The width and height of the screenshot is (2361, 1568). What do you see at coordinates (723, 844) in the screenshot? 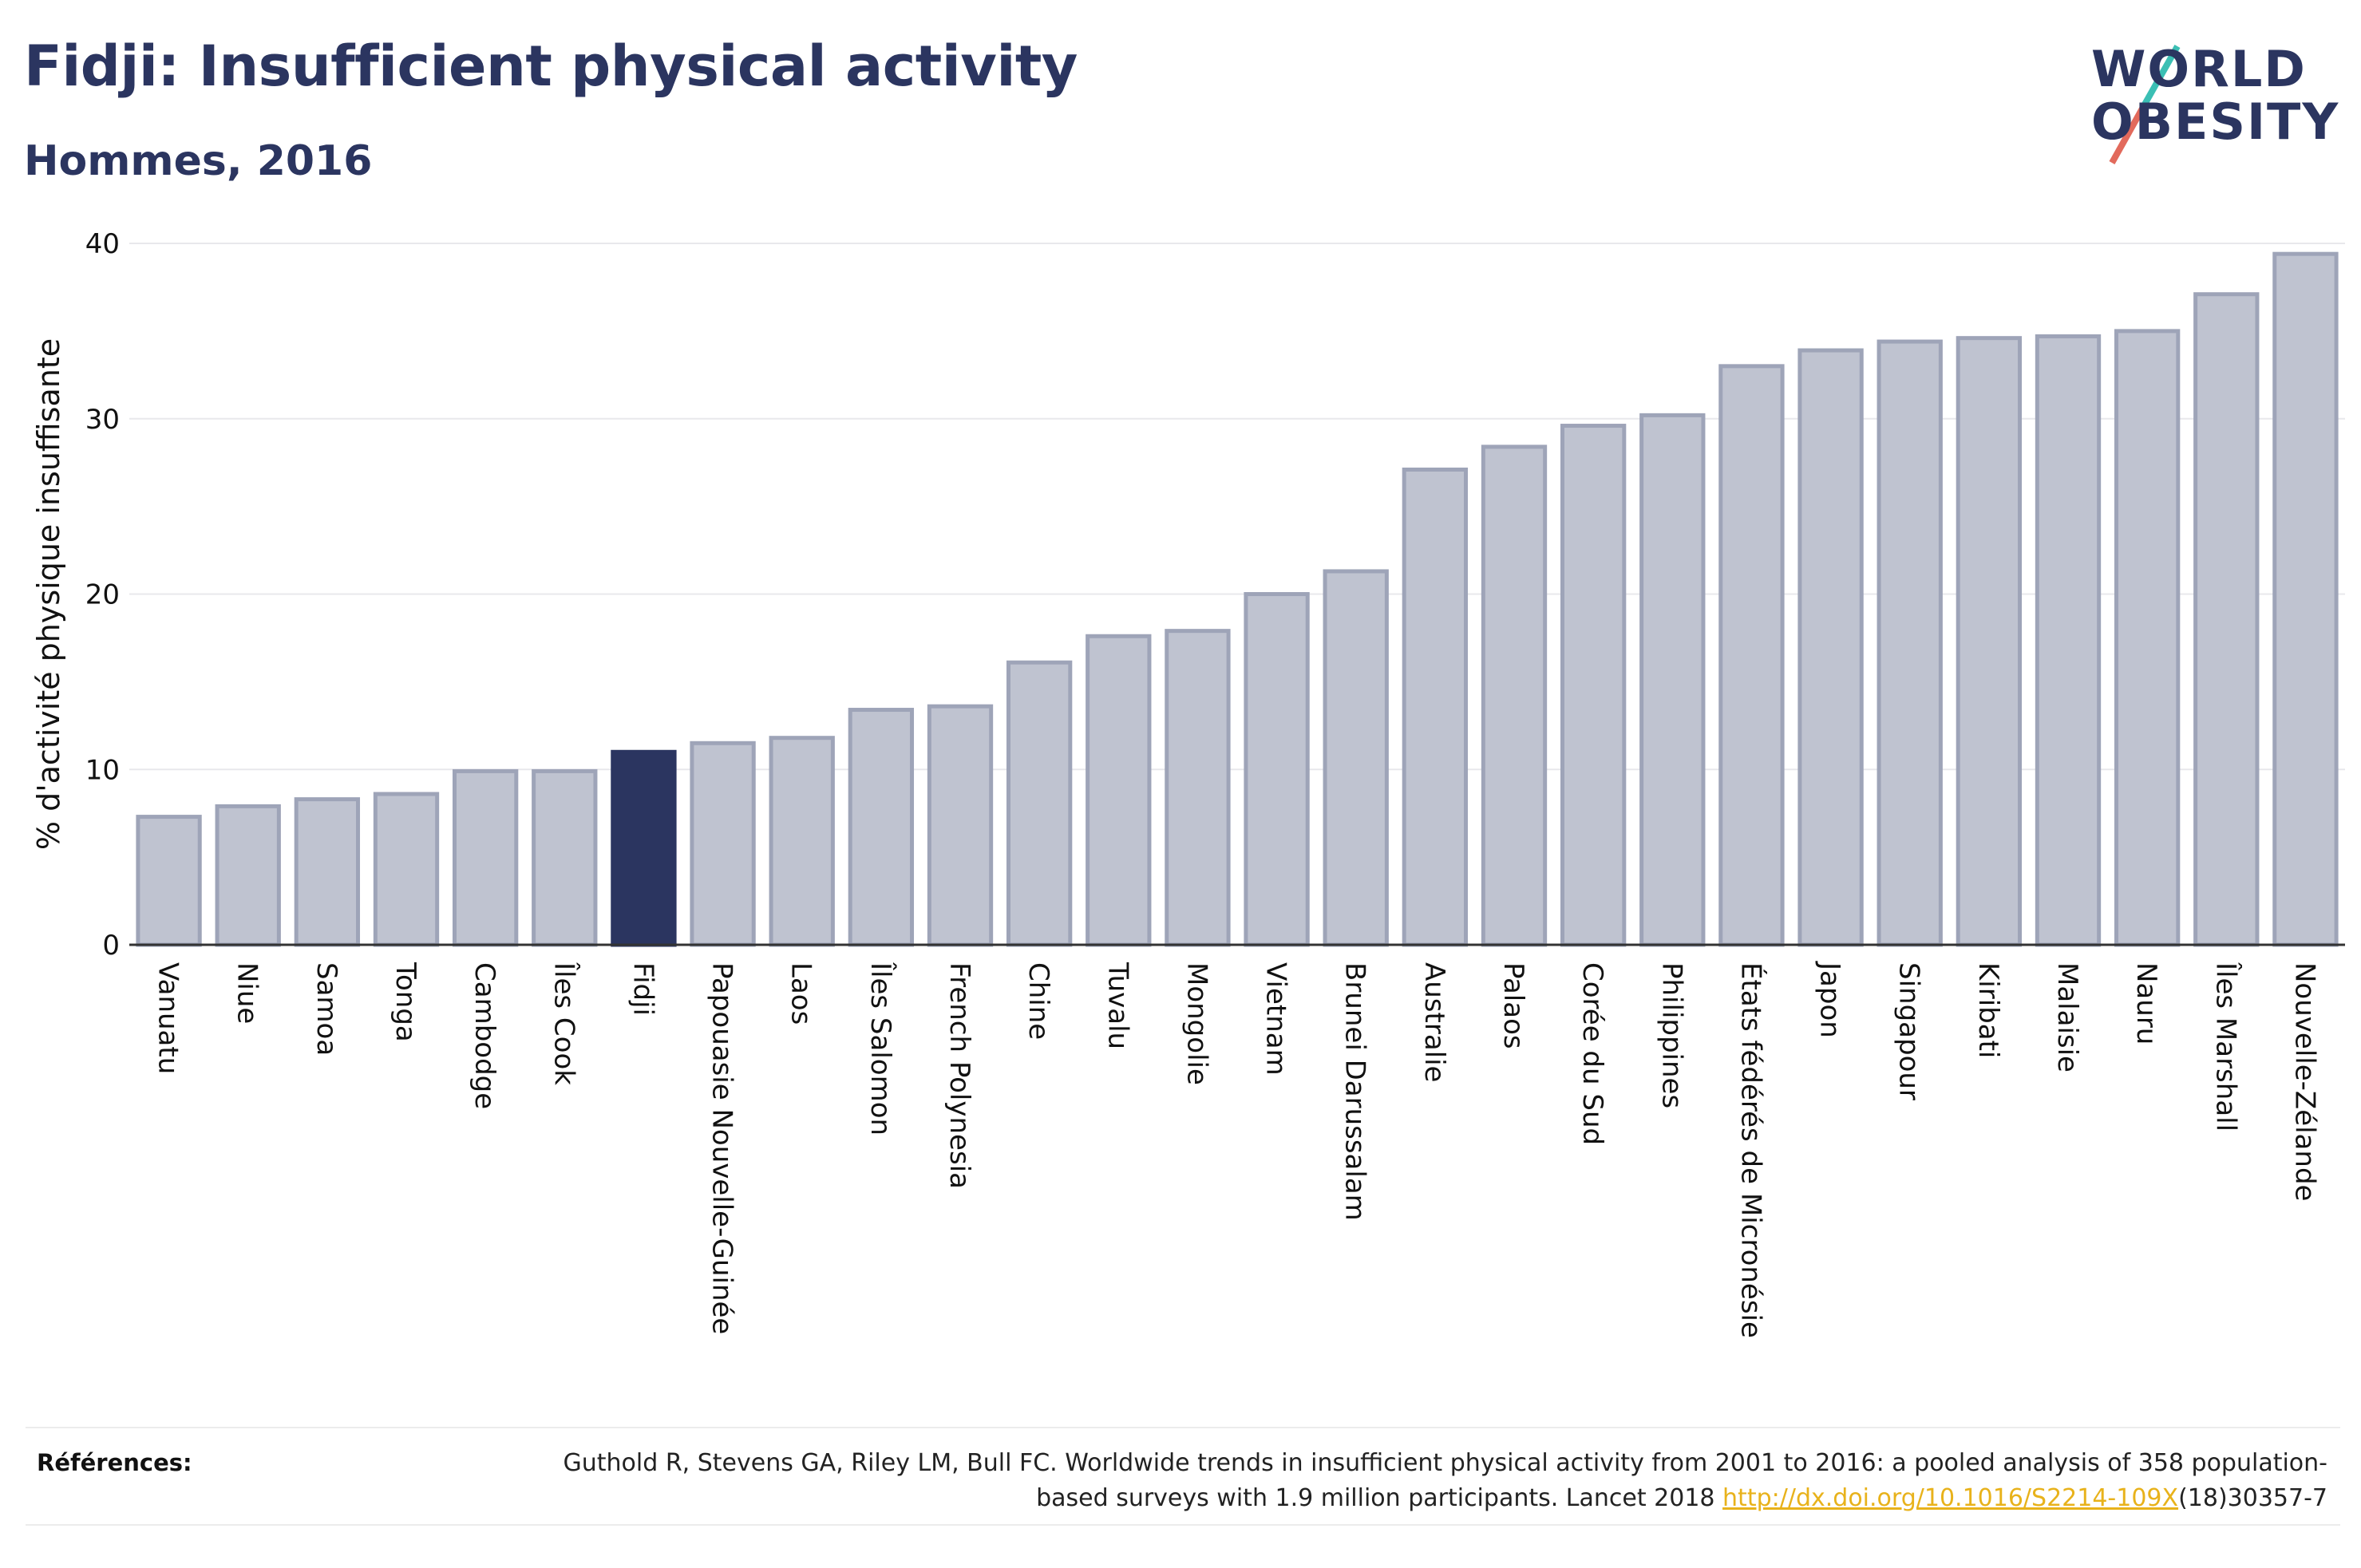
I see `bar-papouasie-nouvelle-guin-e` at bounding box center [723, 844].